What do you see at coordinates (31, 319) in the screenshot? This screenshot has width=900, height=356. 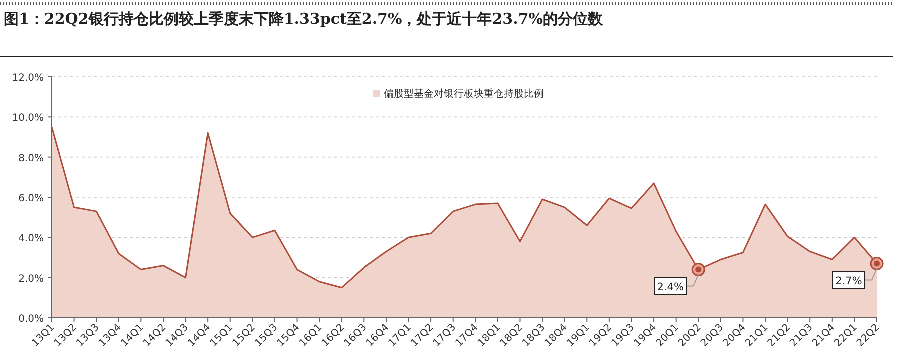 I see `y-tick-label: 0.0%` at bounding box center [31, 319].